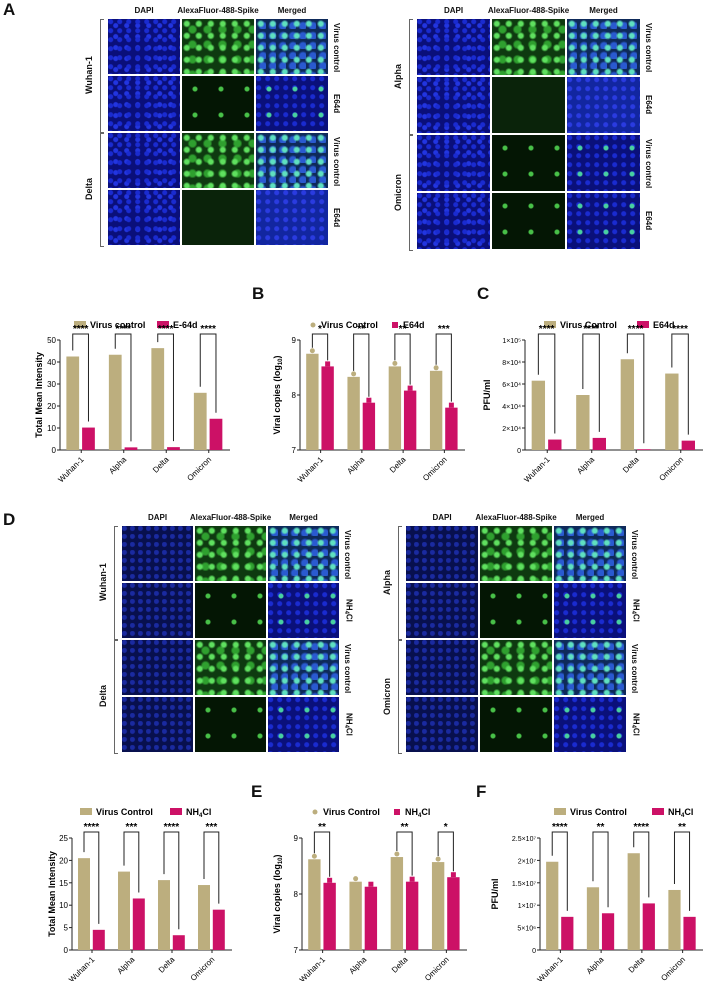 The height and width of the screenshot is (981, 708). Describe the element at coordinates (161, 465) in the screenshot. I see `x-tick-label: Delta` at that location.